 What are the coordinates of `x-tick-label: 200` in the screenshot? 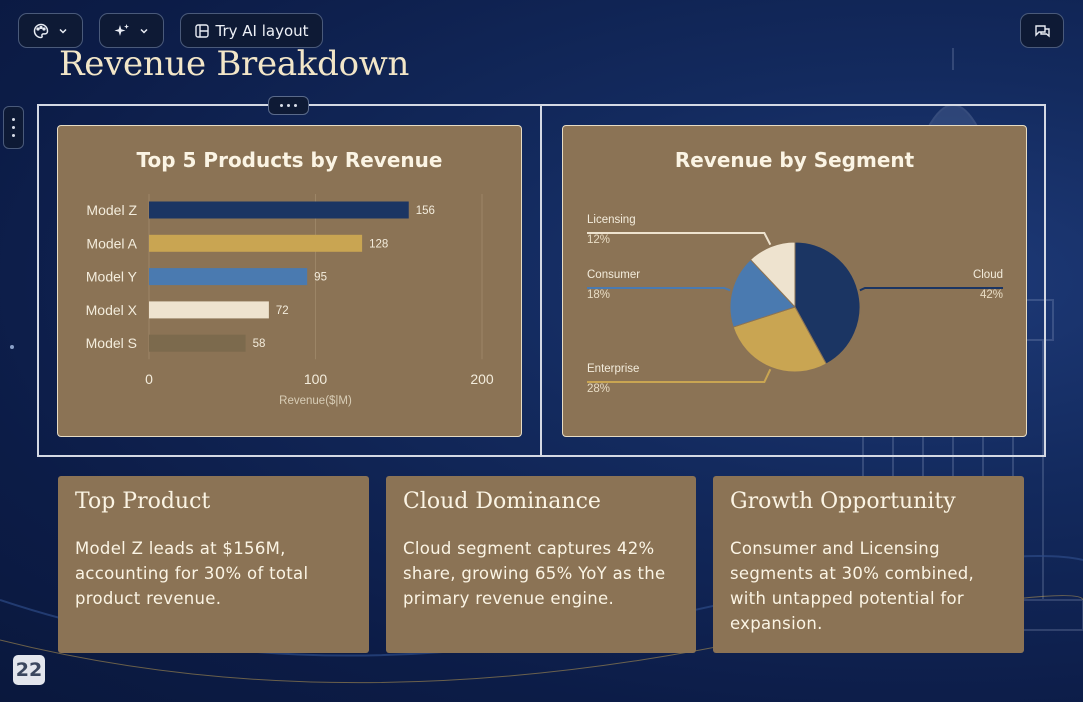 It's located at (482, 379).